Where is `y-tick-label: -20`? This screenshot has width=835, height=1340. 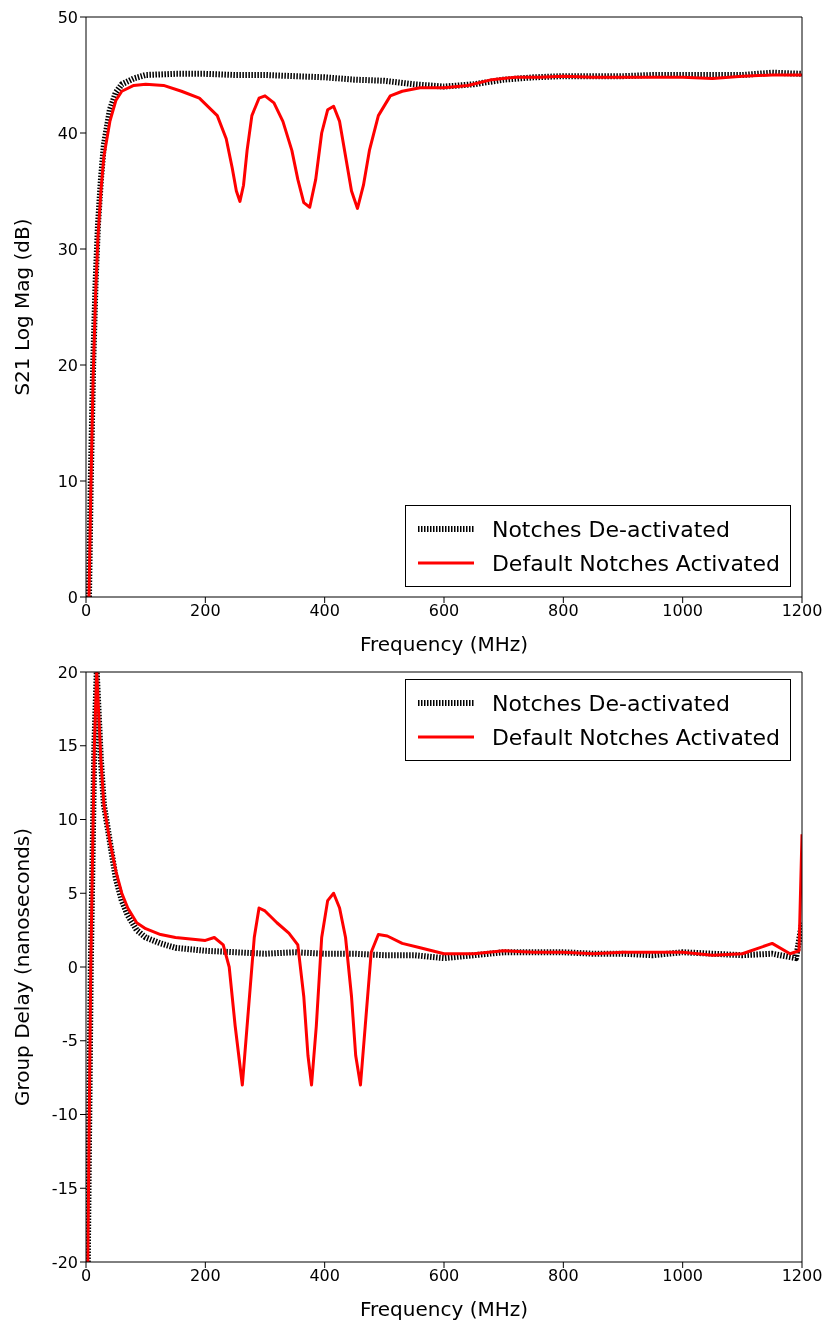 y-tick-label: -20 is located at coordinates (64, 1262).